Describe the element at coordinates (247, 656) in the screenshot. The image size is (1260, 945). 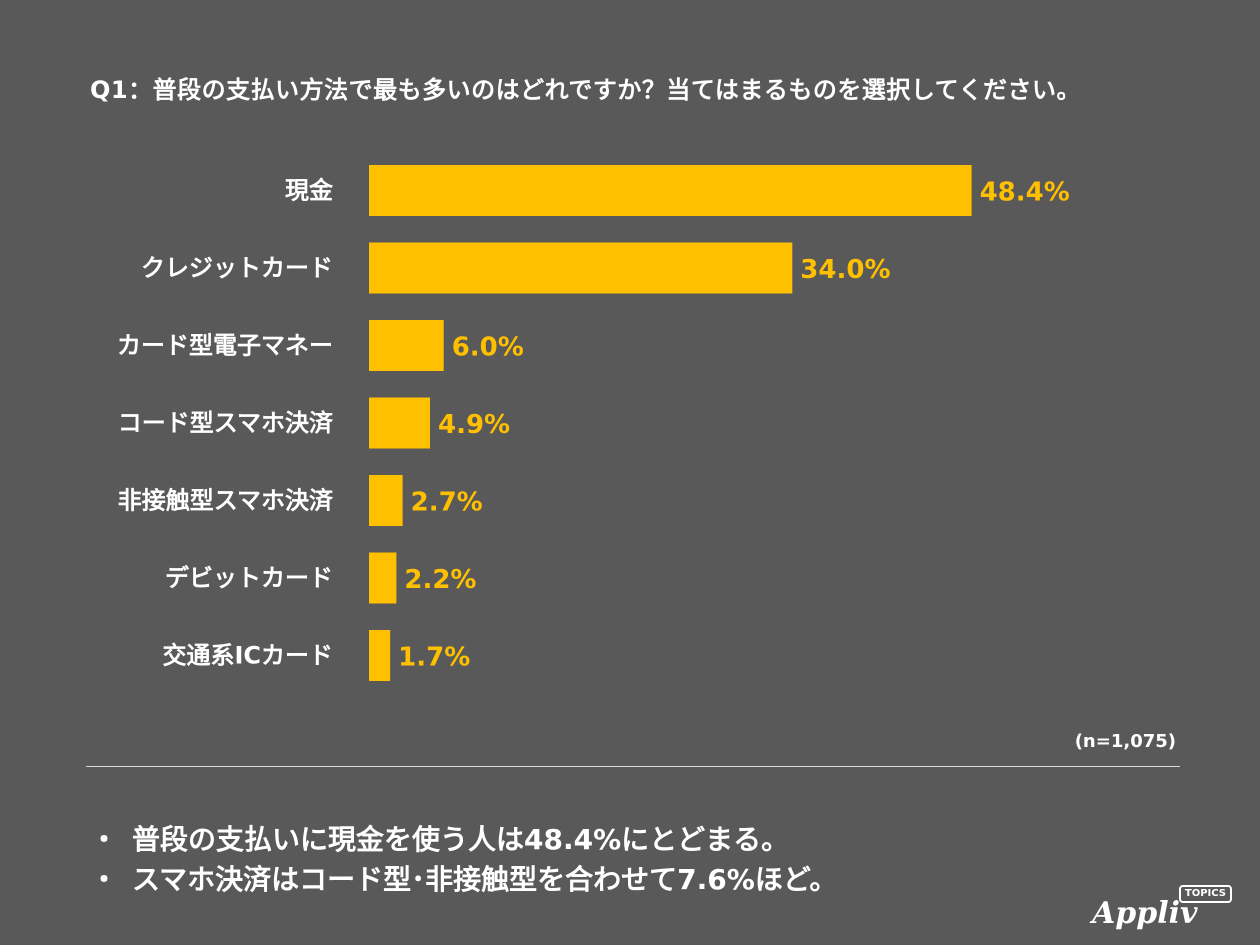
I see `category-label: 交通系ICカード` at that location.